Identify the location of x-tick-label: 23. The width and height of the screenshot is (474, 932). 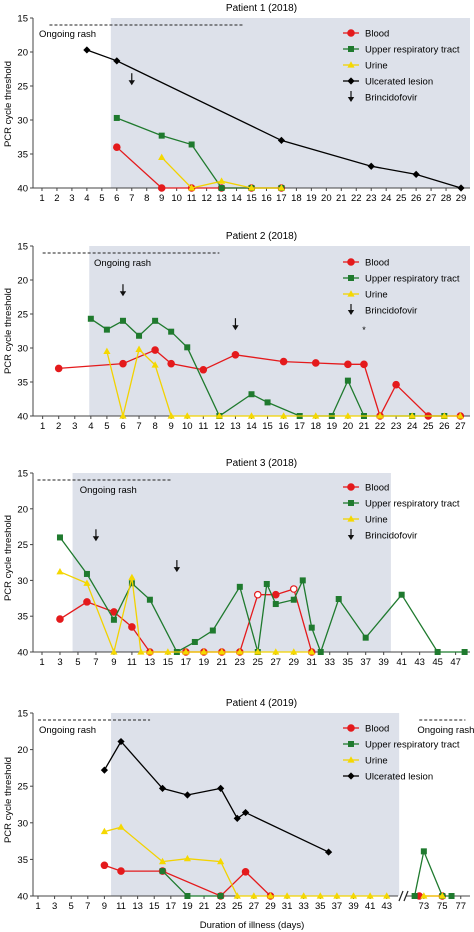
(371, 198).